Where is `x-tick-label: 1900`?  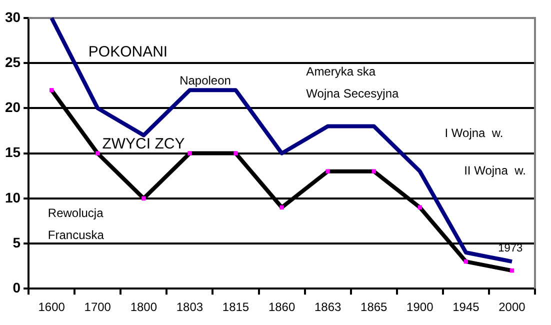 x-tick-label: 1900 is located at coordinates (420, 307).